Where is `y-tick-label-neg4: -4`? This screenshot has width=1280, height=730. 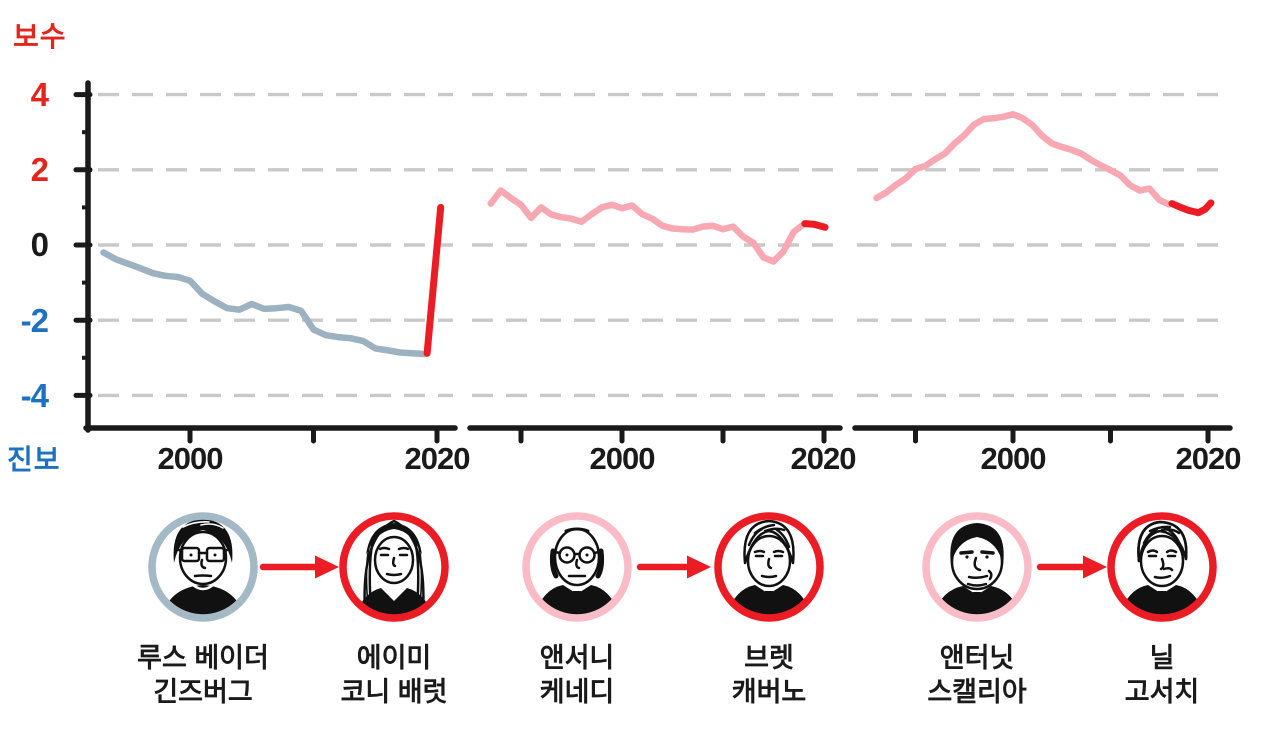 y-tick-label-neg4: -4 is located at coordinates (34, 395).